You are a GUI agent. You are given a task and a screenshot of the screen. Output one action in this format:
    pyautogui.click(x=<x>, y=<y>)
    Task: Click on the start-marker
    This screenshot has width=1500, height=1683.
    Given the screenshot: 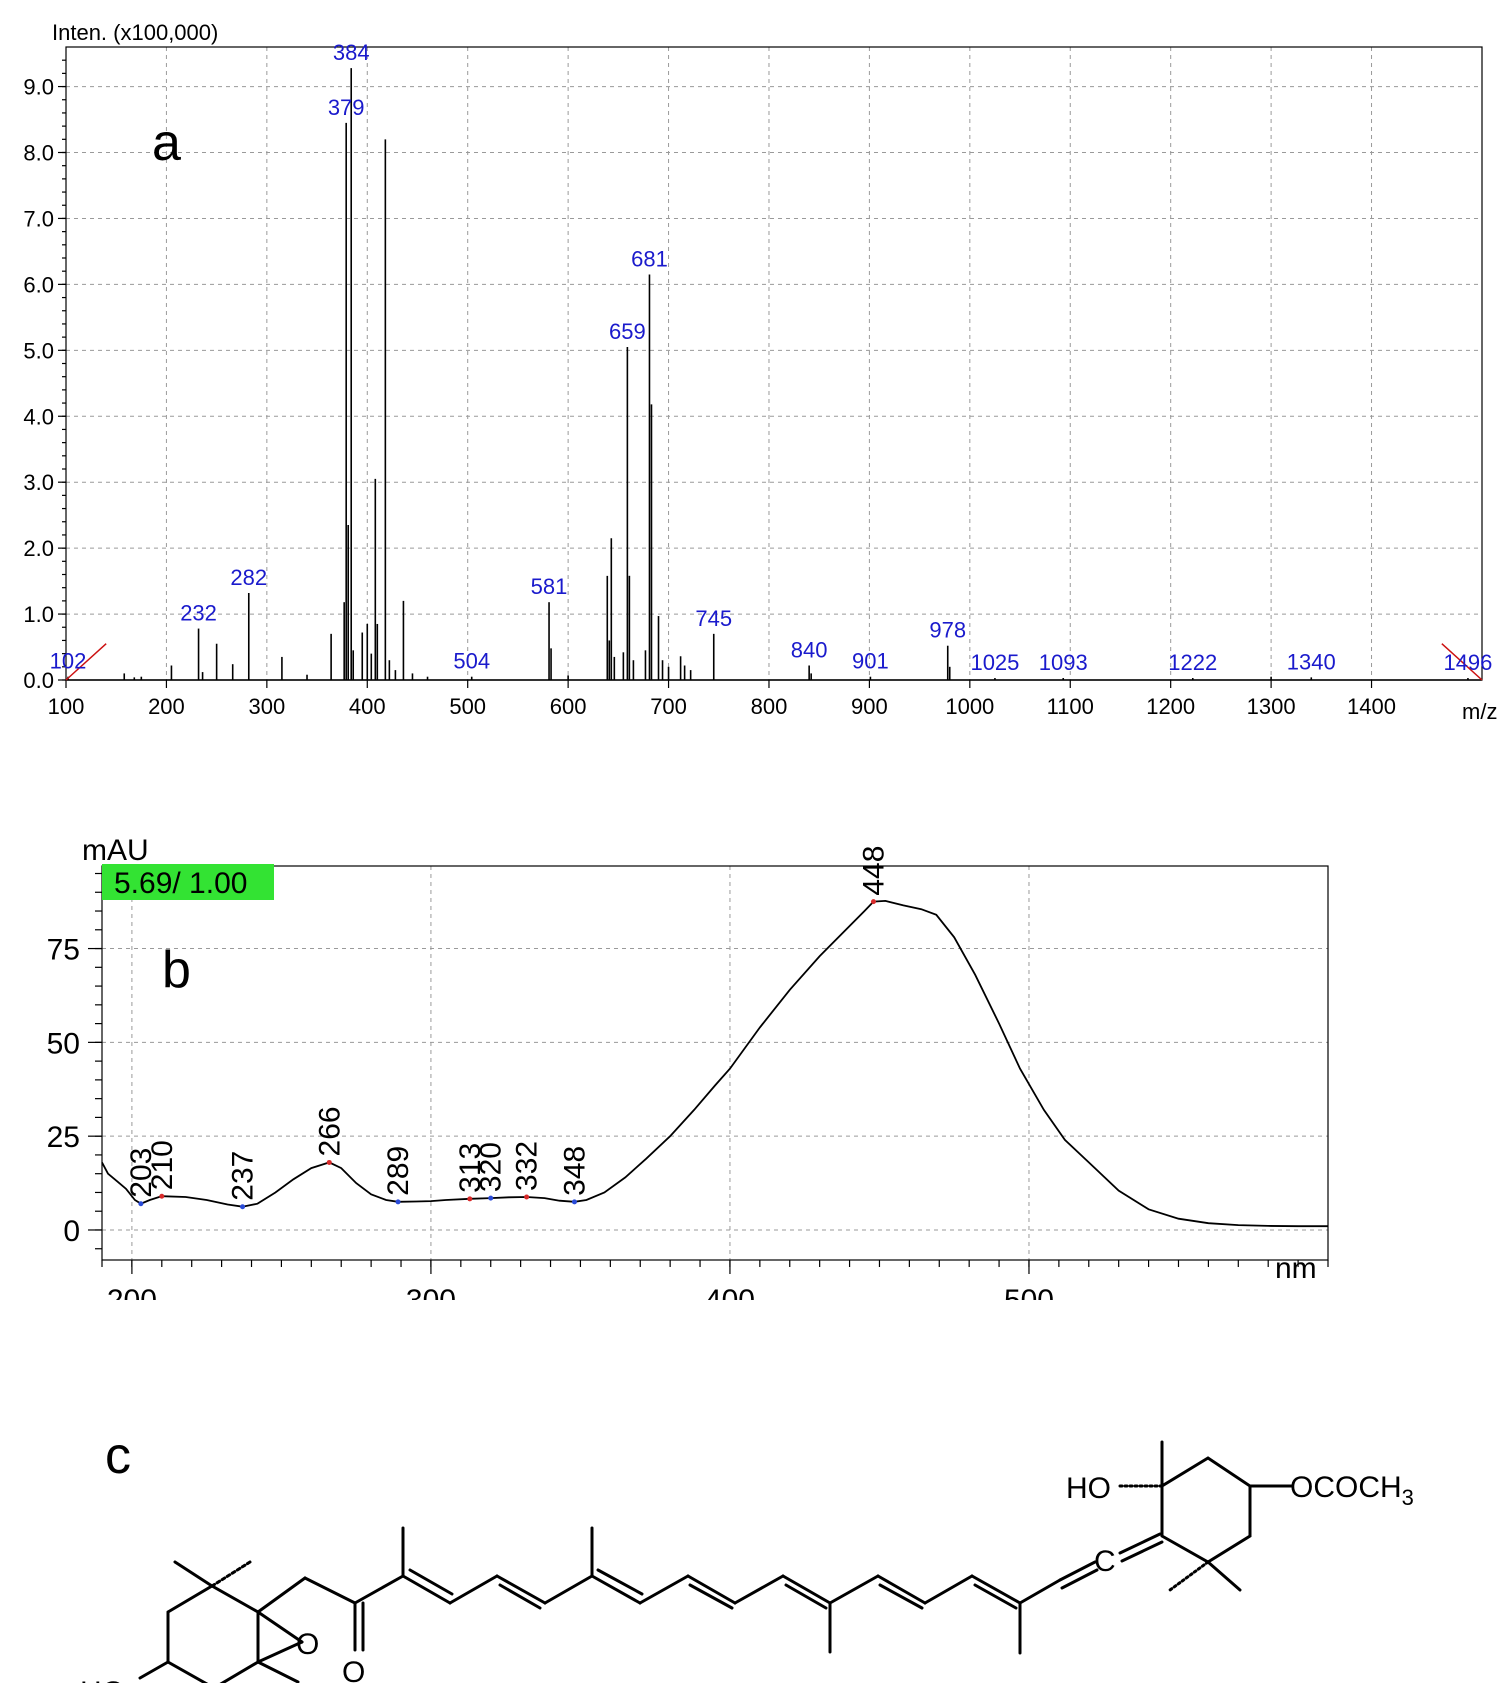 What is the action you would take?
    pyautogui.click(x=86, y=662)
    